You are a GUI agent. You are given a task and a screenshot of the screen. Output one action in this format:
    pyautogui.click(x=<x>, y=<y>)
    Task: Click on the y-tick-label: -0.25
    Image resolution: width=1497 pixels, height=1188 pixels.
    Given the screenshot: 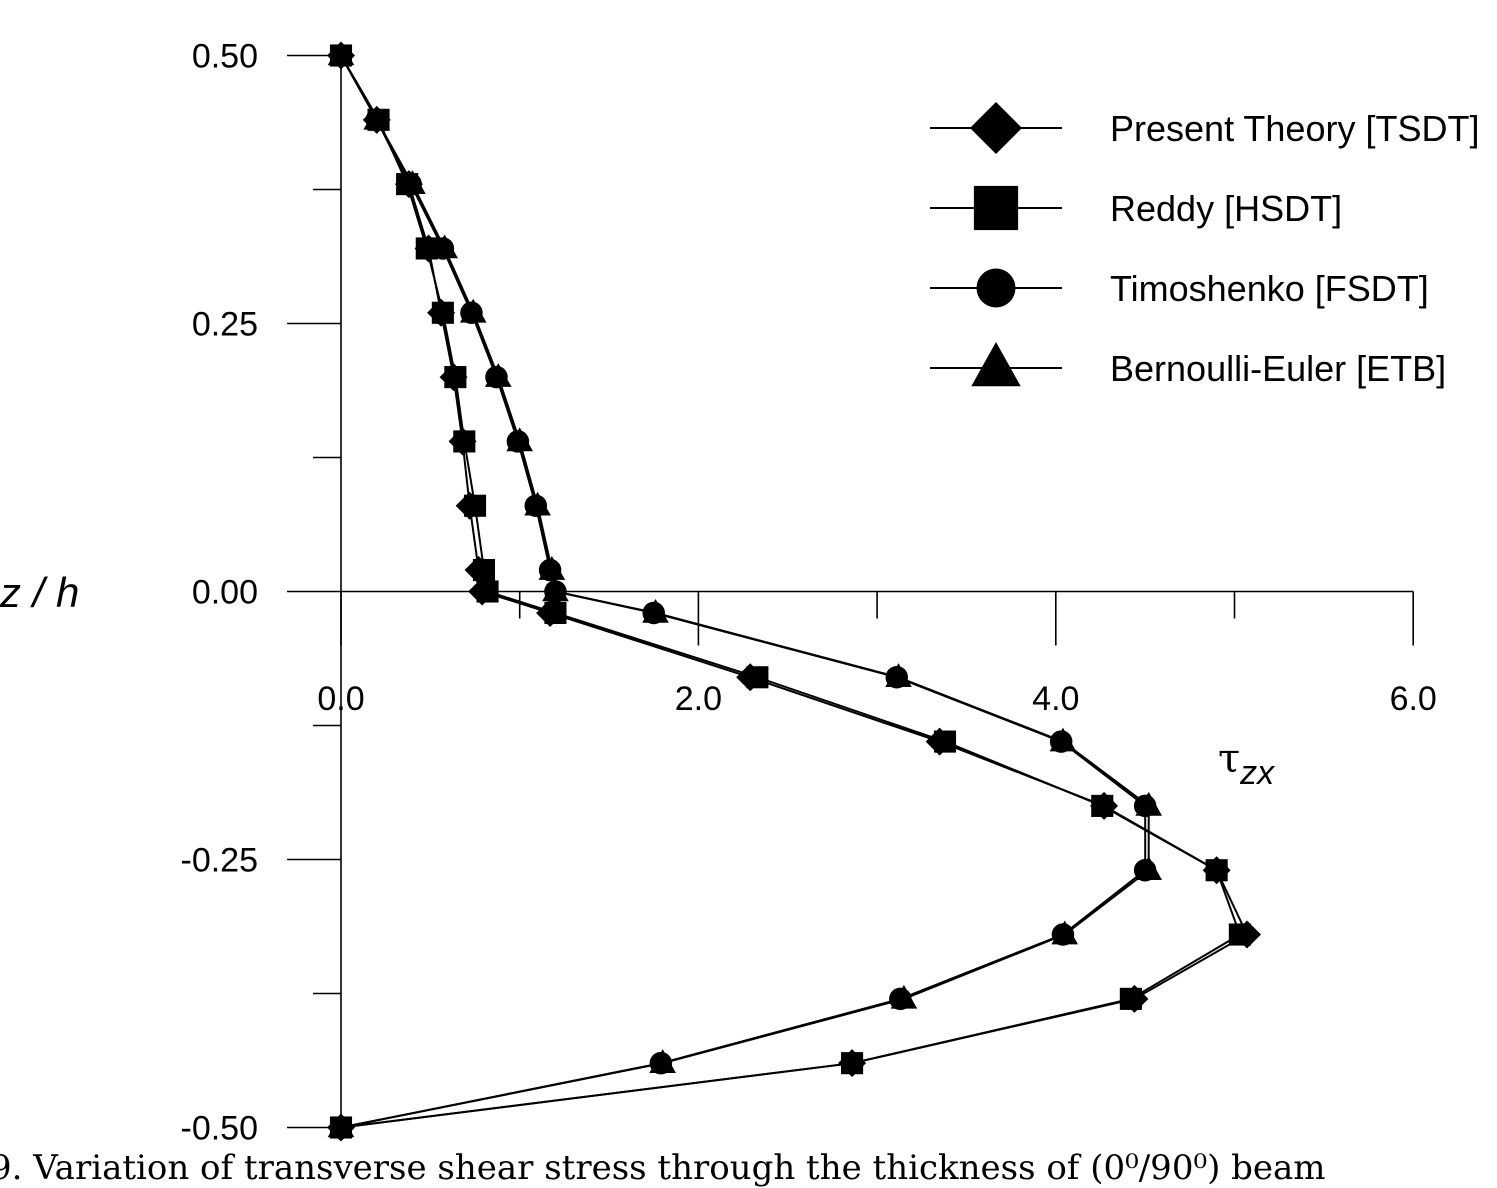 What is the action you would take?
    pyautogui.click(x=220, y=861)
    